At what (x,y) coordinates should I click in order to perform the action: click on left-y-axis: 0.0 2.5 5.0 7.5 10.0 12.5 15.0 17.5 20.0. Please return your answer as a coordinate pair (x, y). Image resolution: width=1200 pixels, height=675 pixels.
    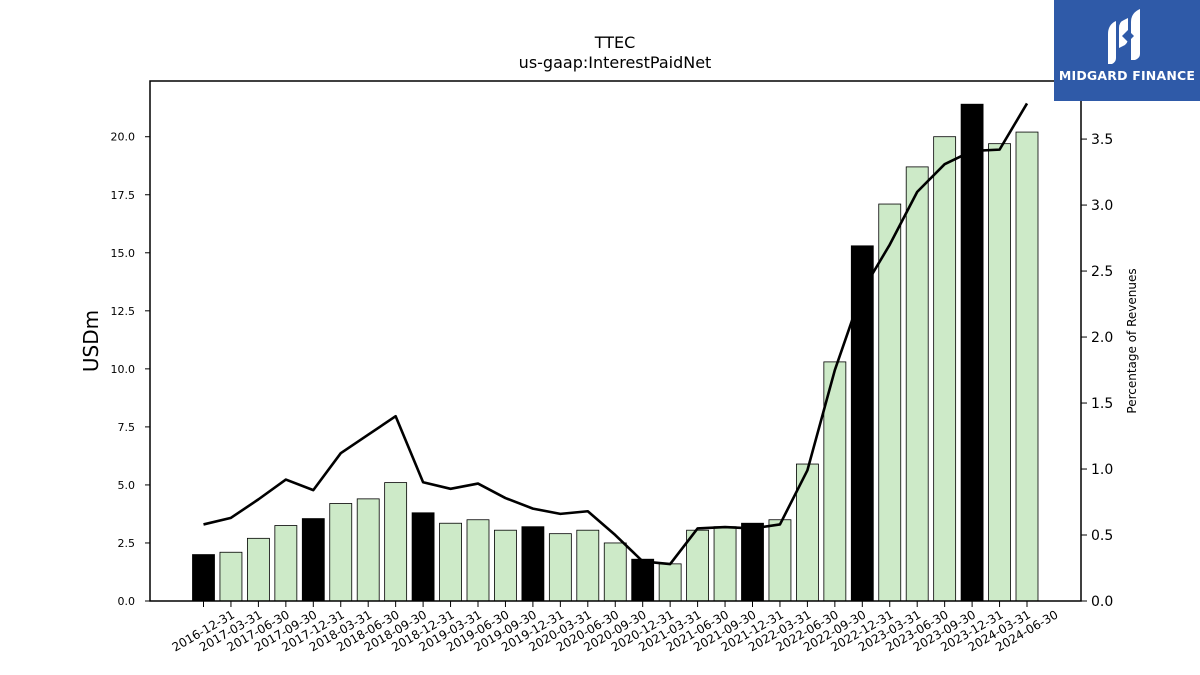
    Looking at the image, I should click on (130, 369).